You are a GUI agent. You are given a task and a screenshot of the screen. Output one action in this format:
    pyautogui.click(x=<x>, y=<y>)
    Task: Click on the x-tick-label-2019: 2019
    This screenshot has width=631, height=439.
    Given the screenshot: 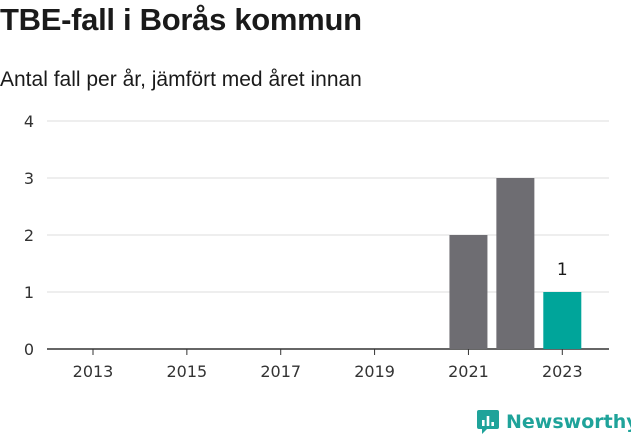 What is the action you would take?
    pyautogui.click(x=374, y=371)
    